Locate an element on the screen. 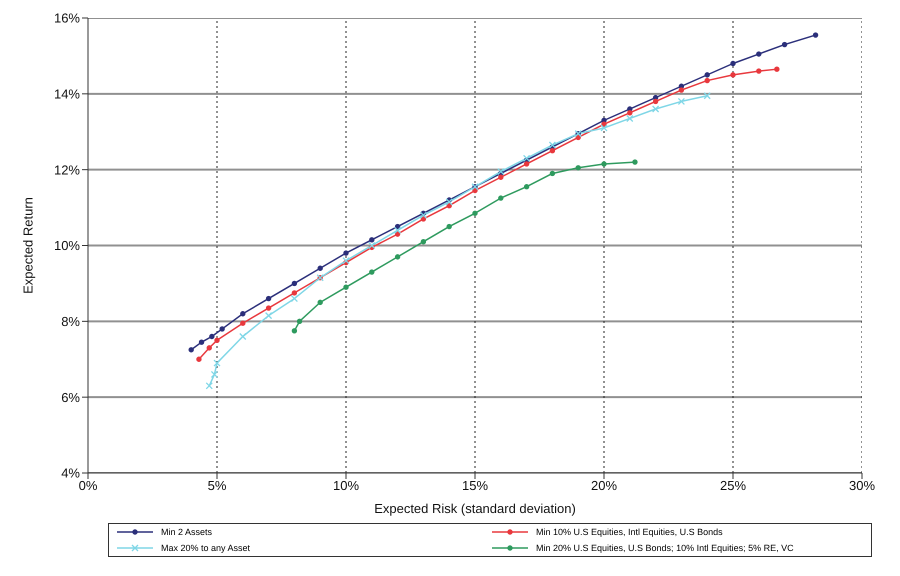 Image resolution: width=900 pixels, height=576 pixels. x-tick-label: 30% is located at coordinates (862, 486).